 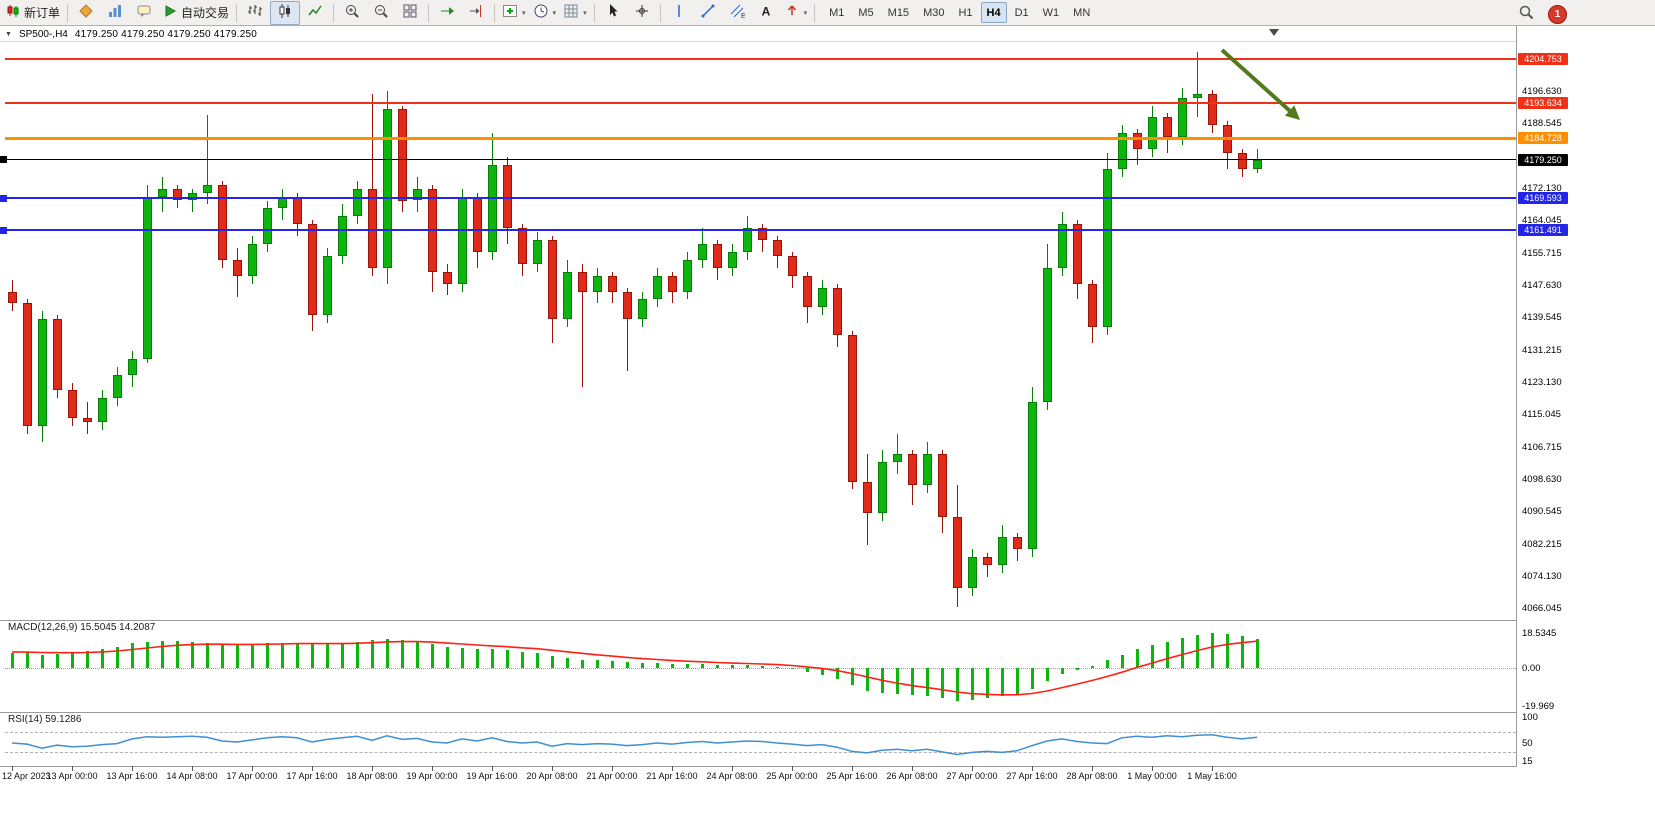 What do you see at coordinates (86, 13) in the screenshot?
I see `metaquotes-button` at bounding box center [86, 13].